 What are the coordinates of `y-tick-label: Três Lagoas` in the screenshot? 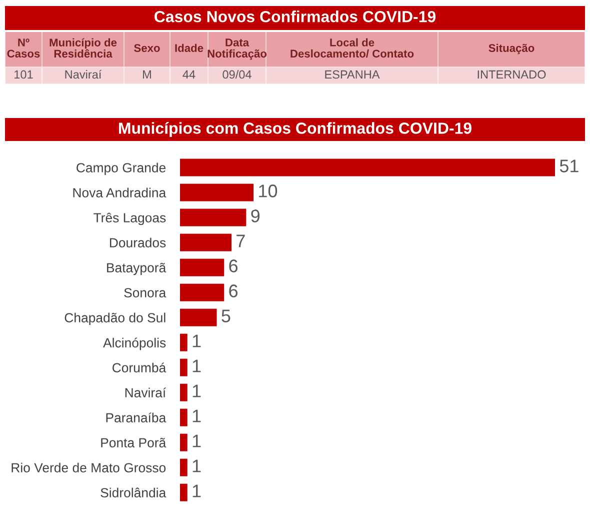 It's located at (130, 219).